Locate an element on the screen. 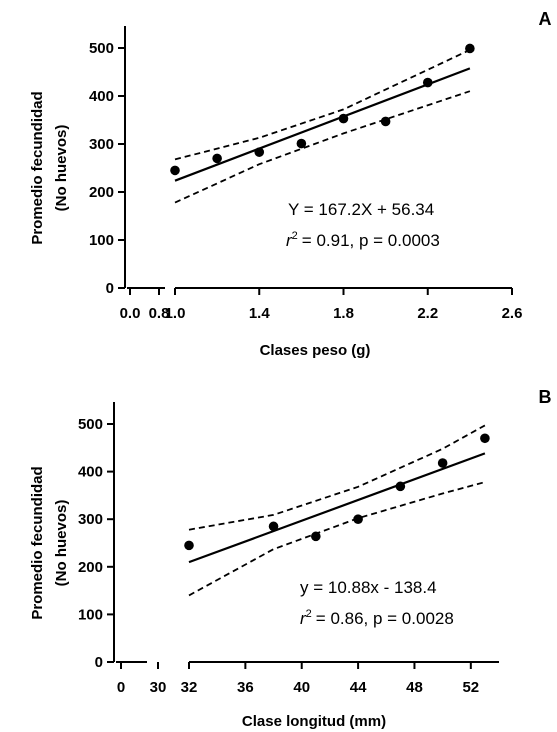  x-tick-label: 1.4 is located at coordinates (260, 313).